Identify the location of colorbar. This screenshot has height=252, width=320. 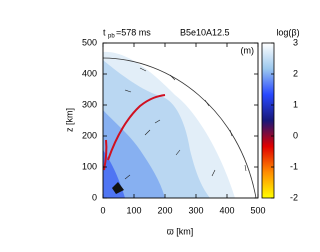
(268, 120).